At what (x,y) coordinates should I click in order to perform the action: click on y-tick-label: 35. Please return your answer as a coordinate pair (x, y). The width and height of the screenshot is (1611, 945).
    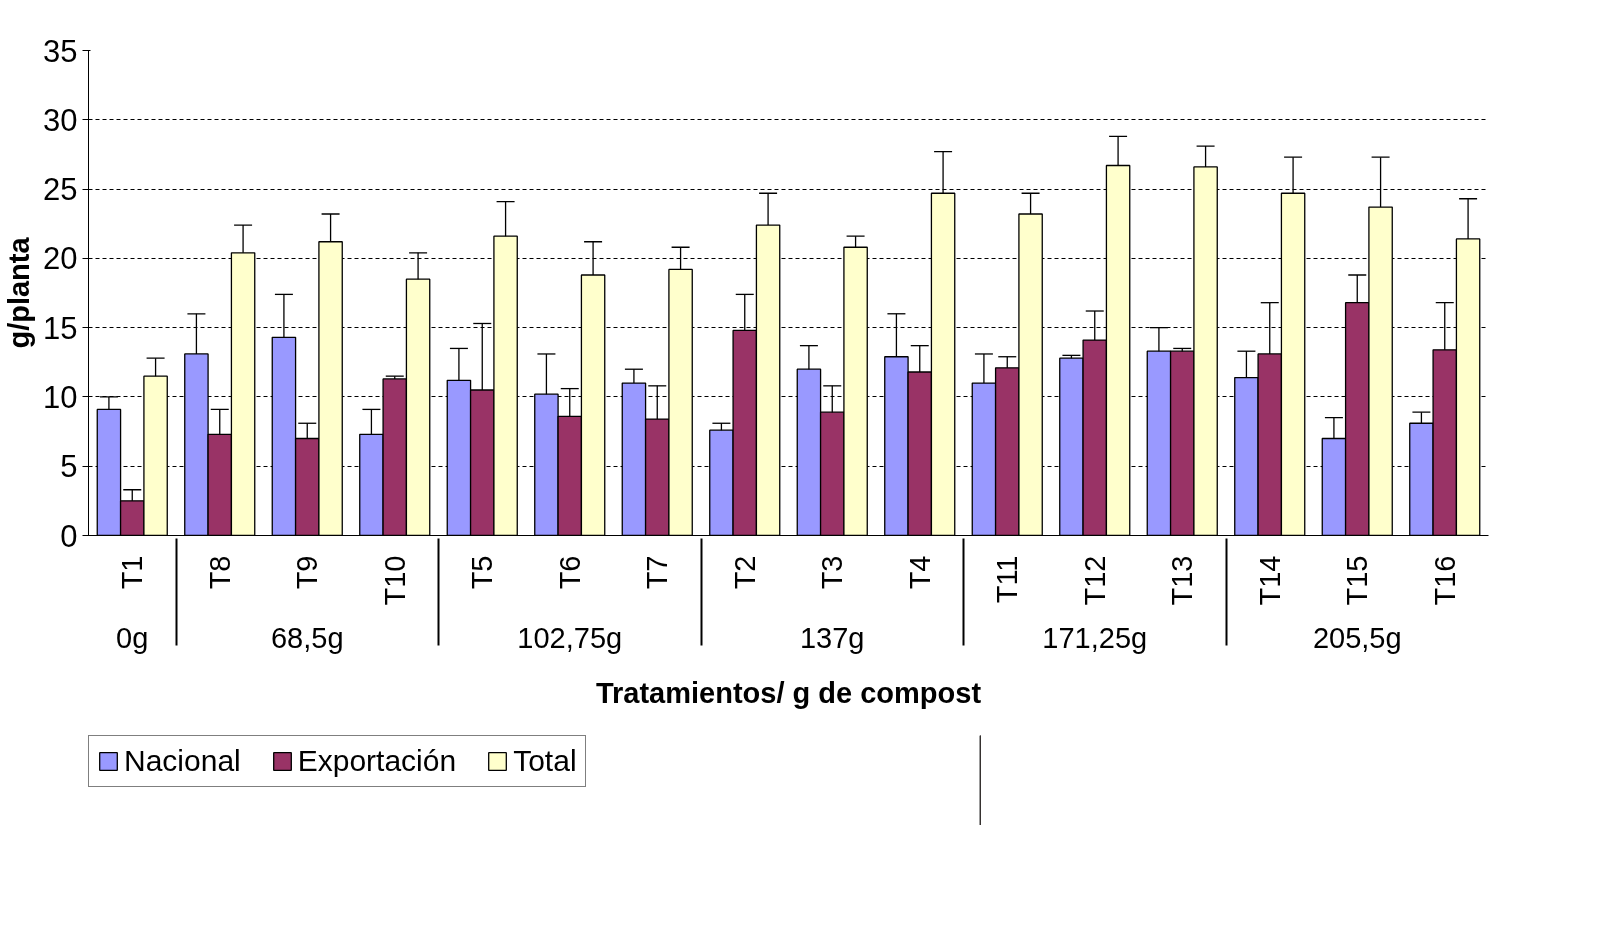
    Looking at the image, I should click on (60, 51).